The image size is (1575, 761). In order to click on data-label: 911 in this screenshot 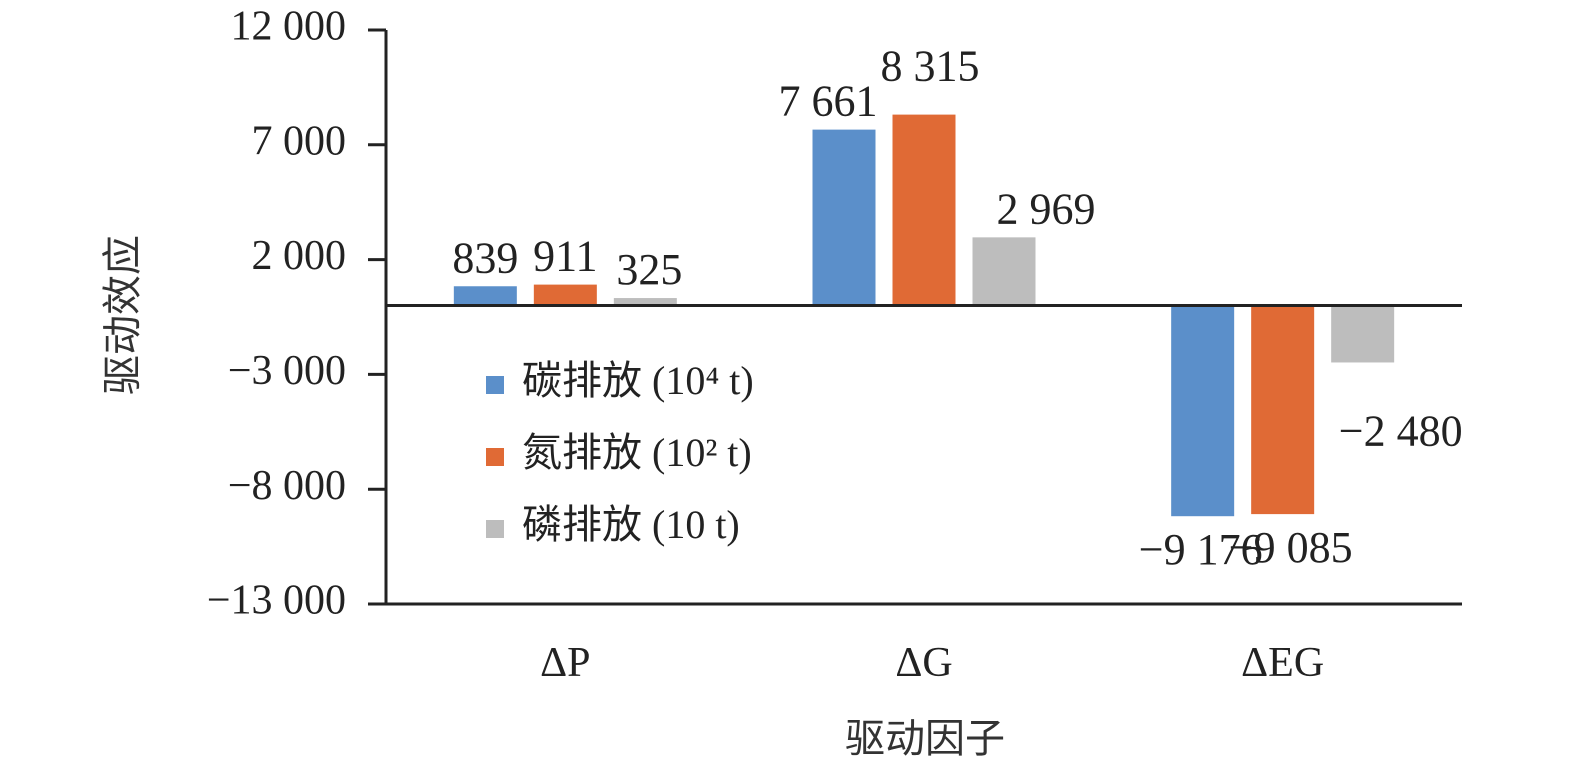, I will do `click(565, 256)`.